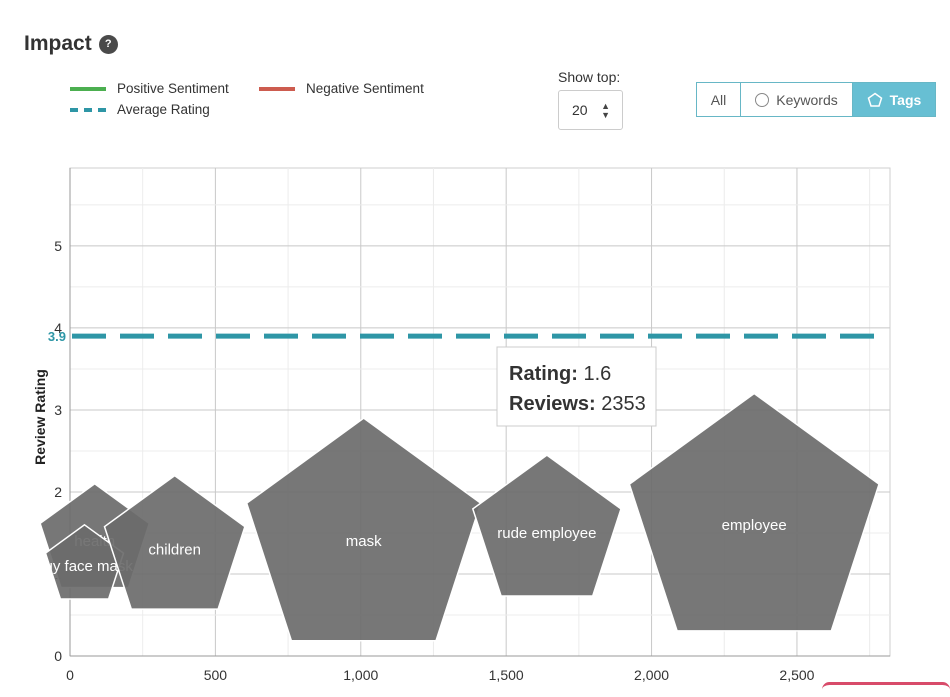 Image resolution: width=950 pixels, height=697 pixels. I want to click on legend-average: Average Rating, so click(140, 109).